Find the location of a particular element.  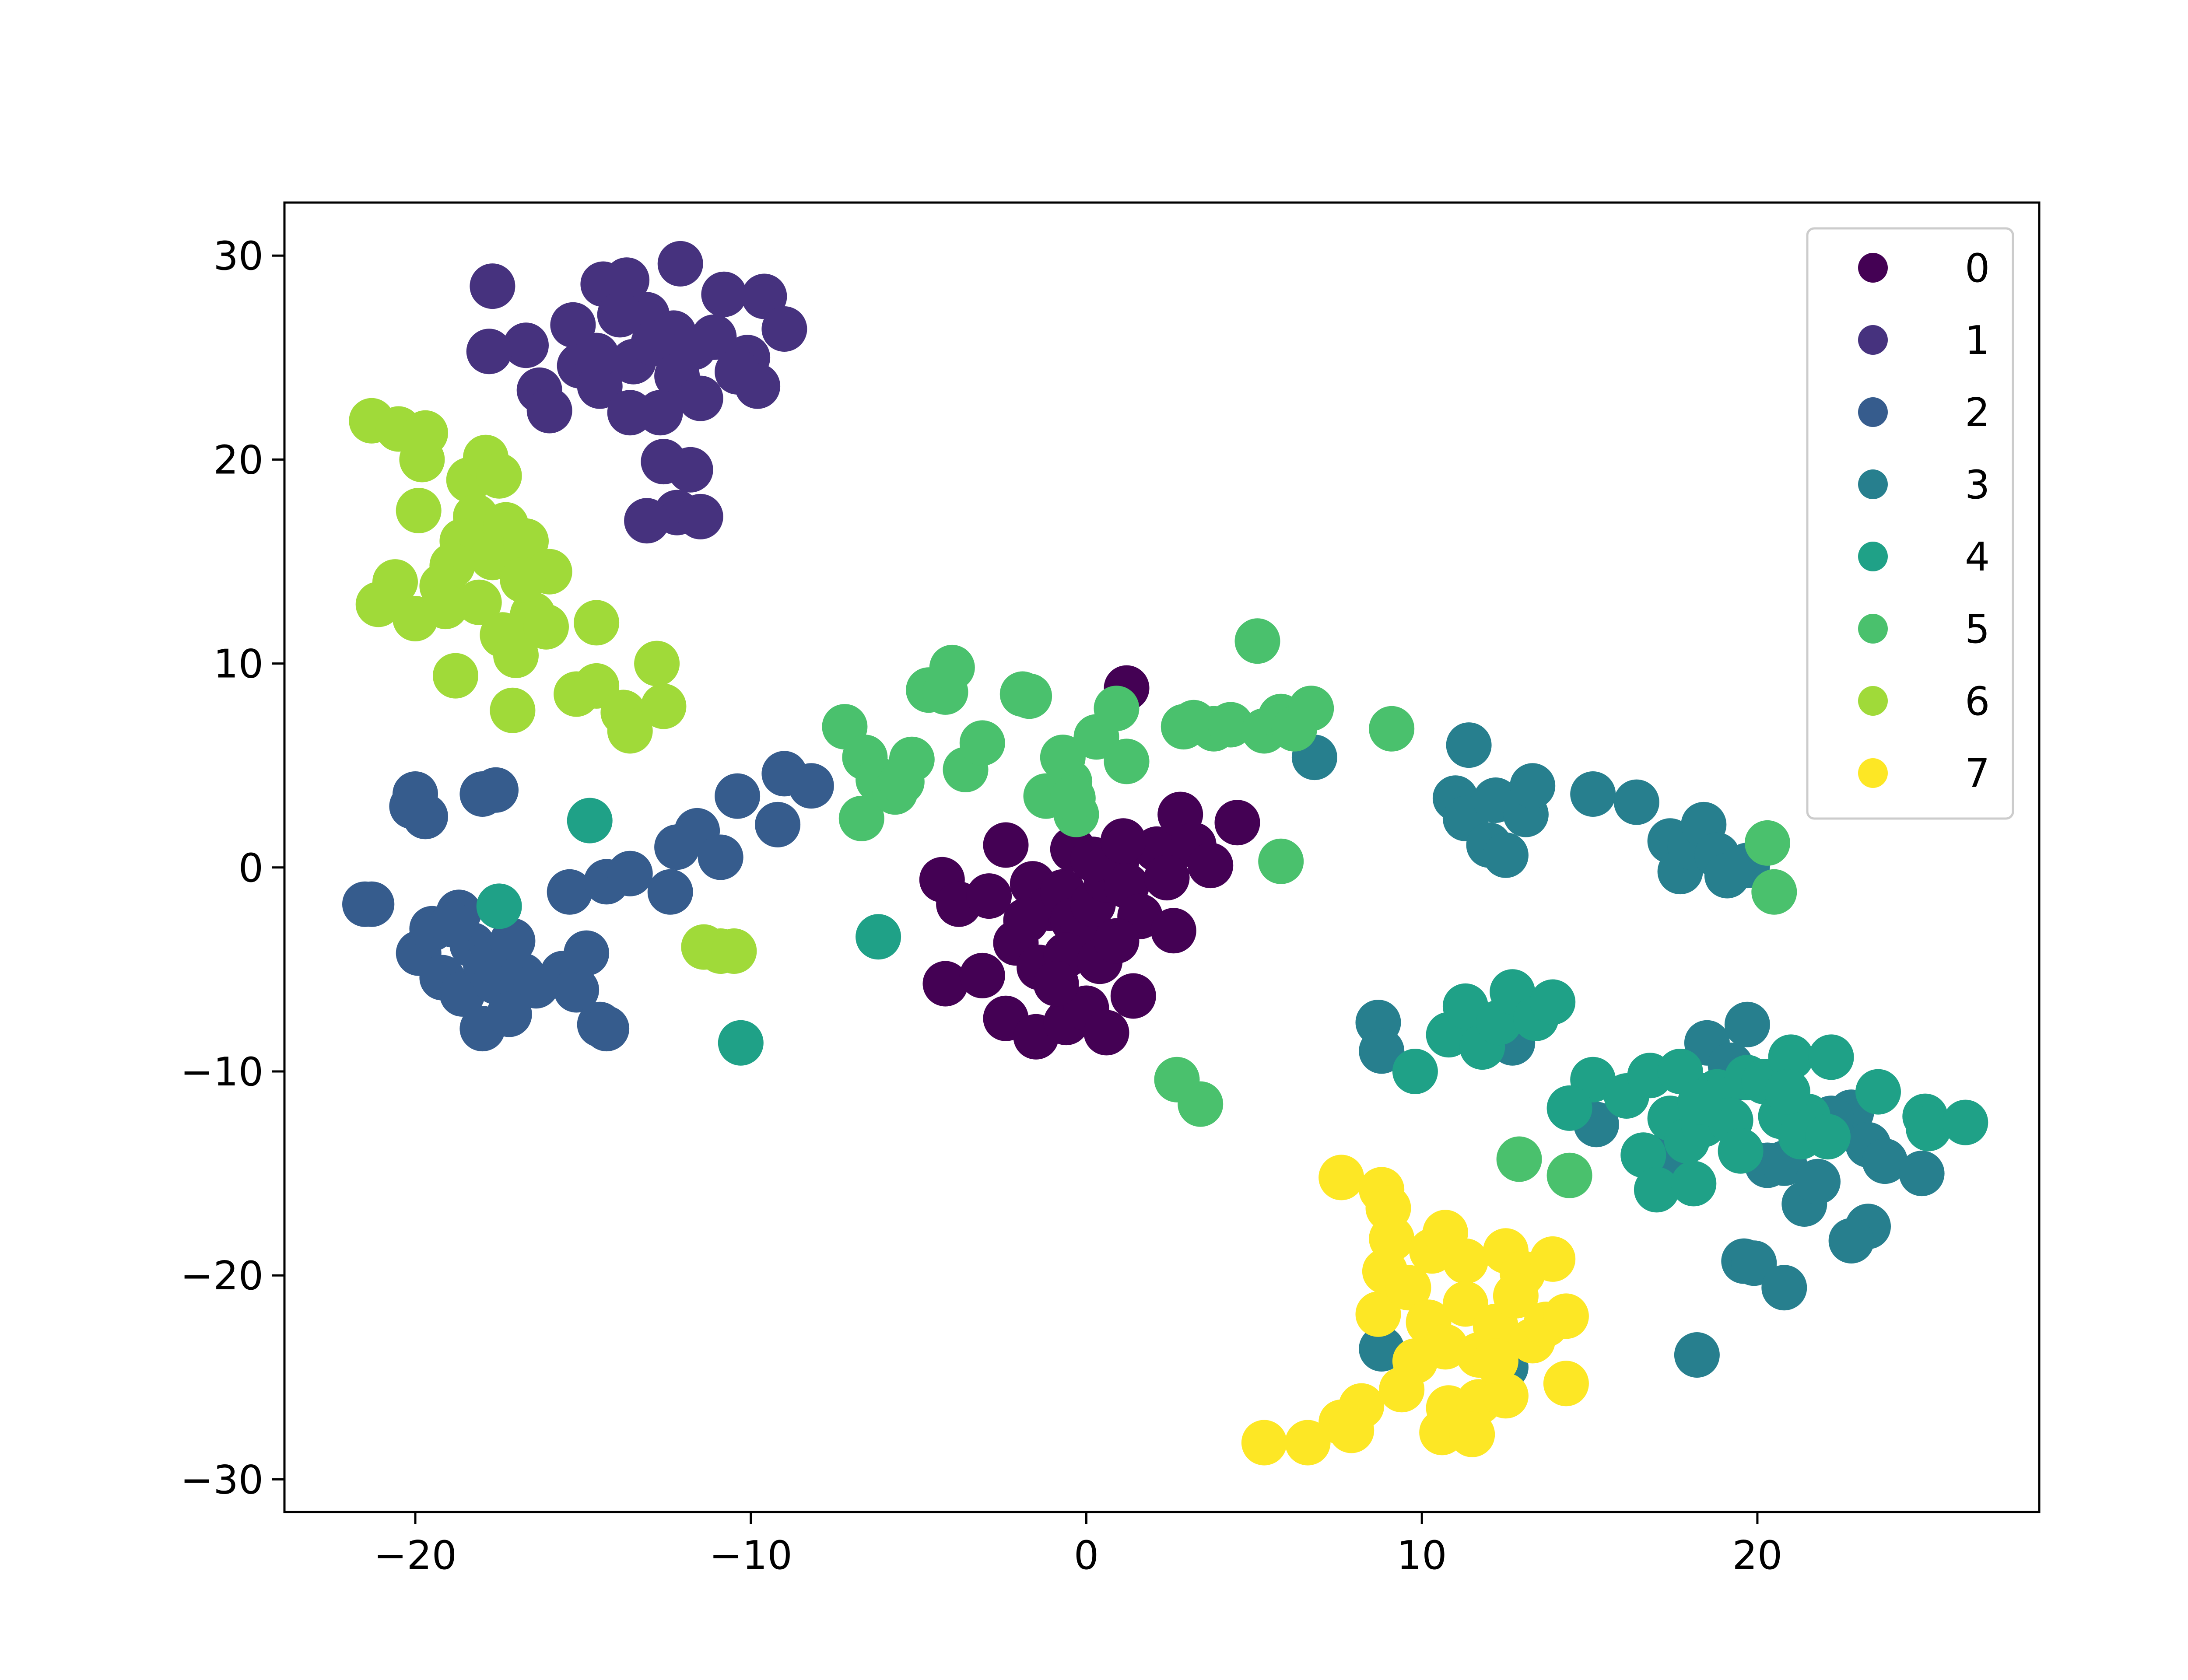

legend-item-4: 4 is located at coordinates (1924, 557).